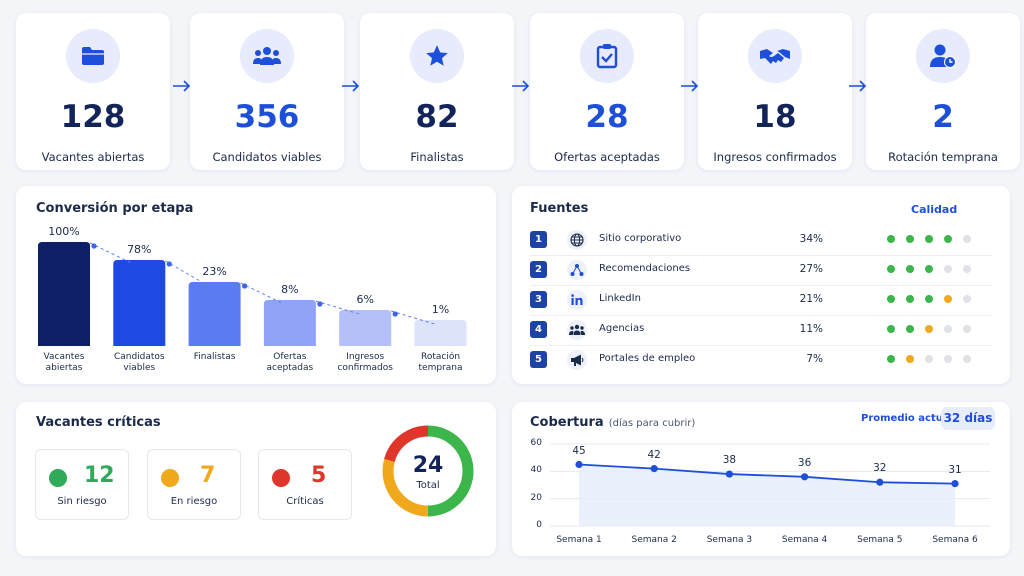 The image size is (1024, 576). What do you see at coordinates (804, 462) in the screenshot?
I see `coverage-value-label: 36` at bounding box center [804, 462].